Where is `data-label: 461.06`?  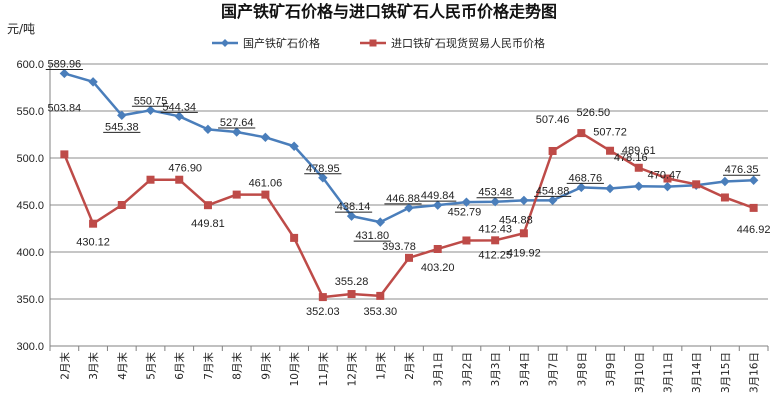
data-label: 461.06 is located at coordinates (266, 184).